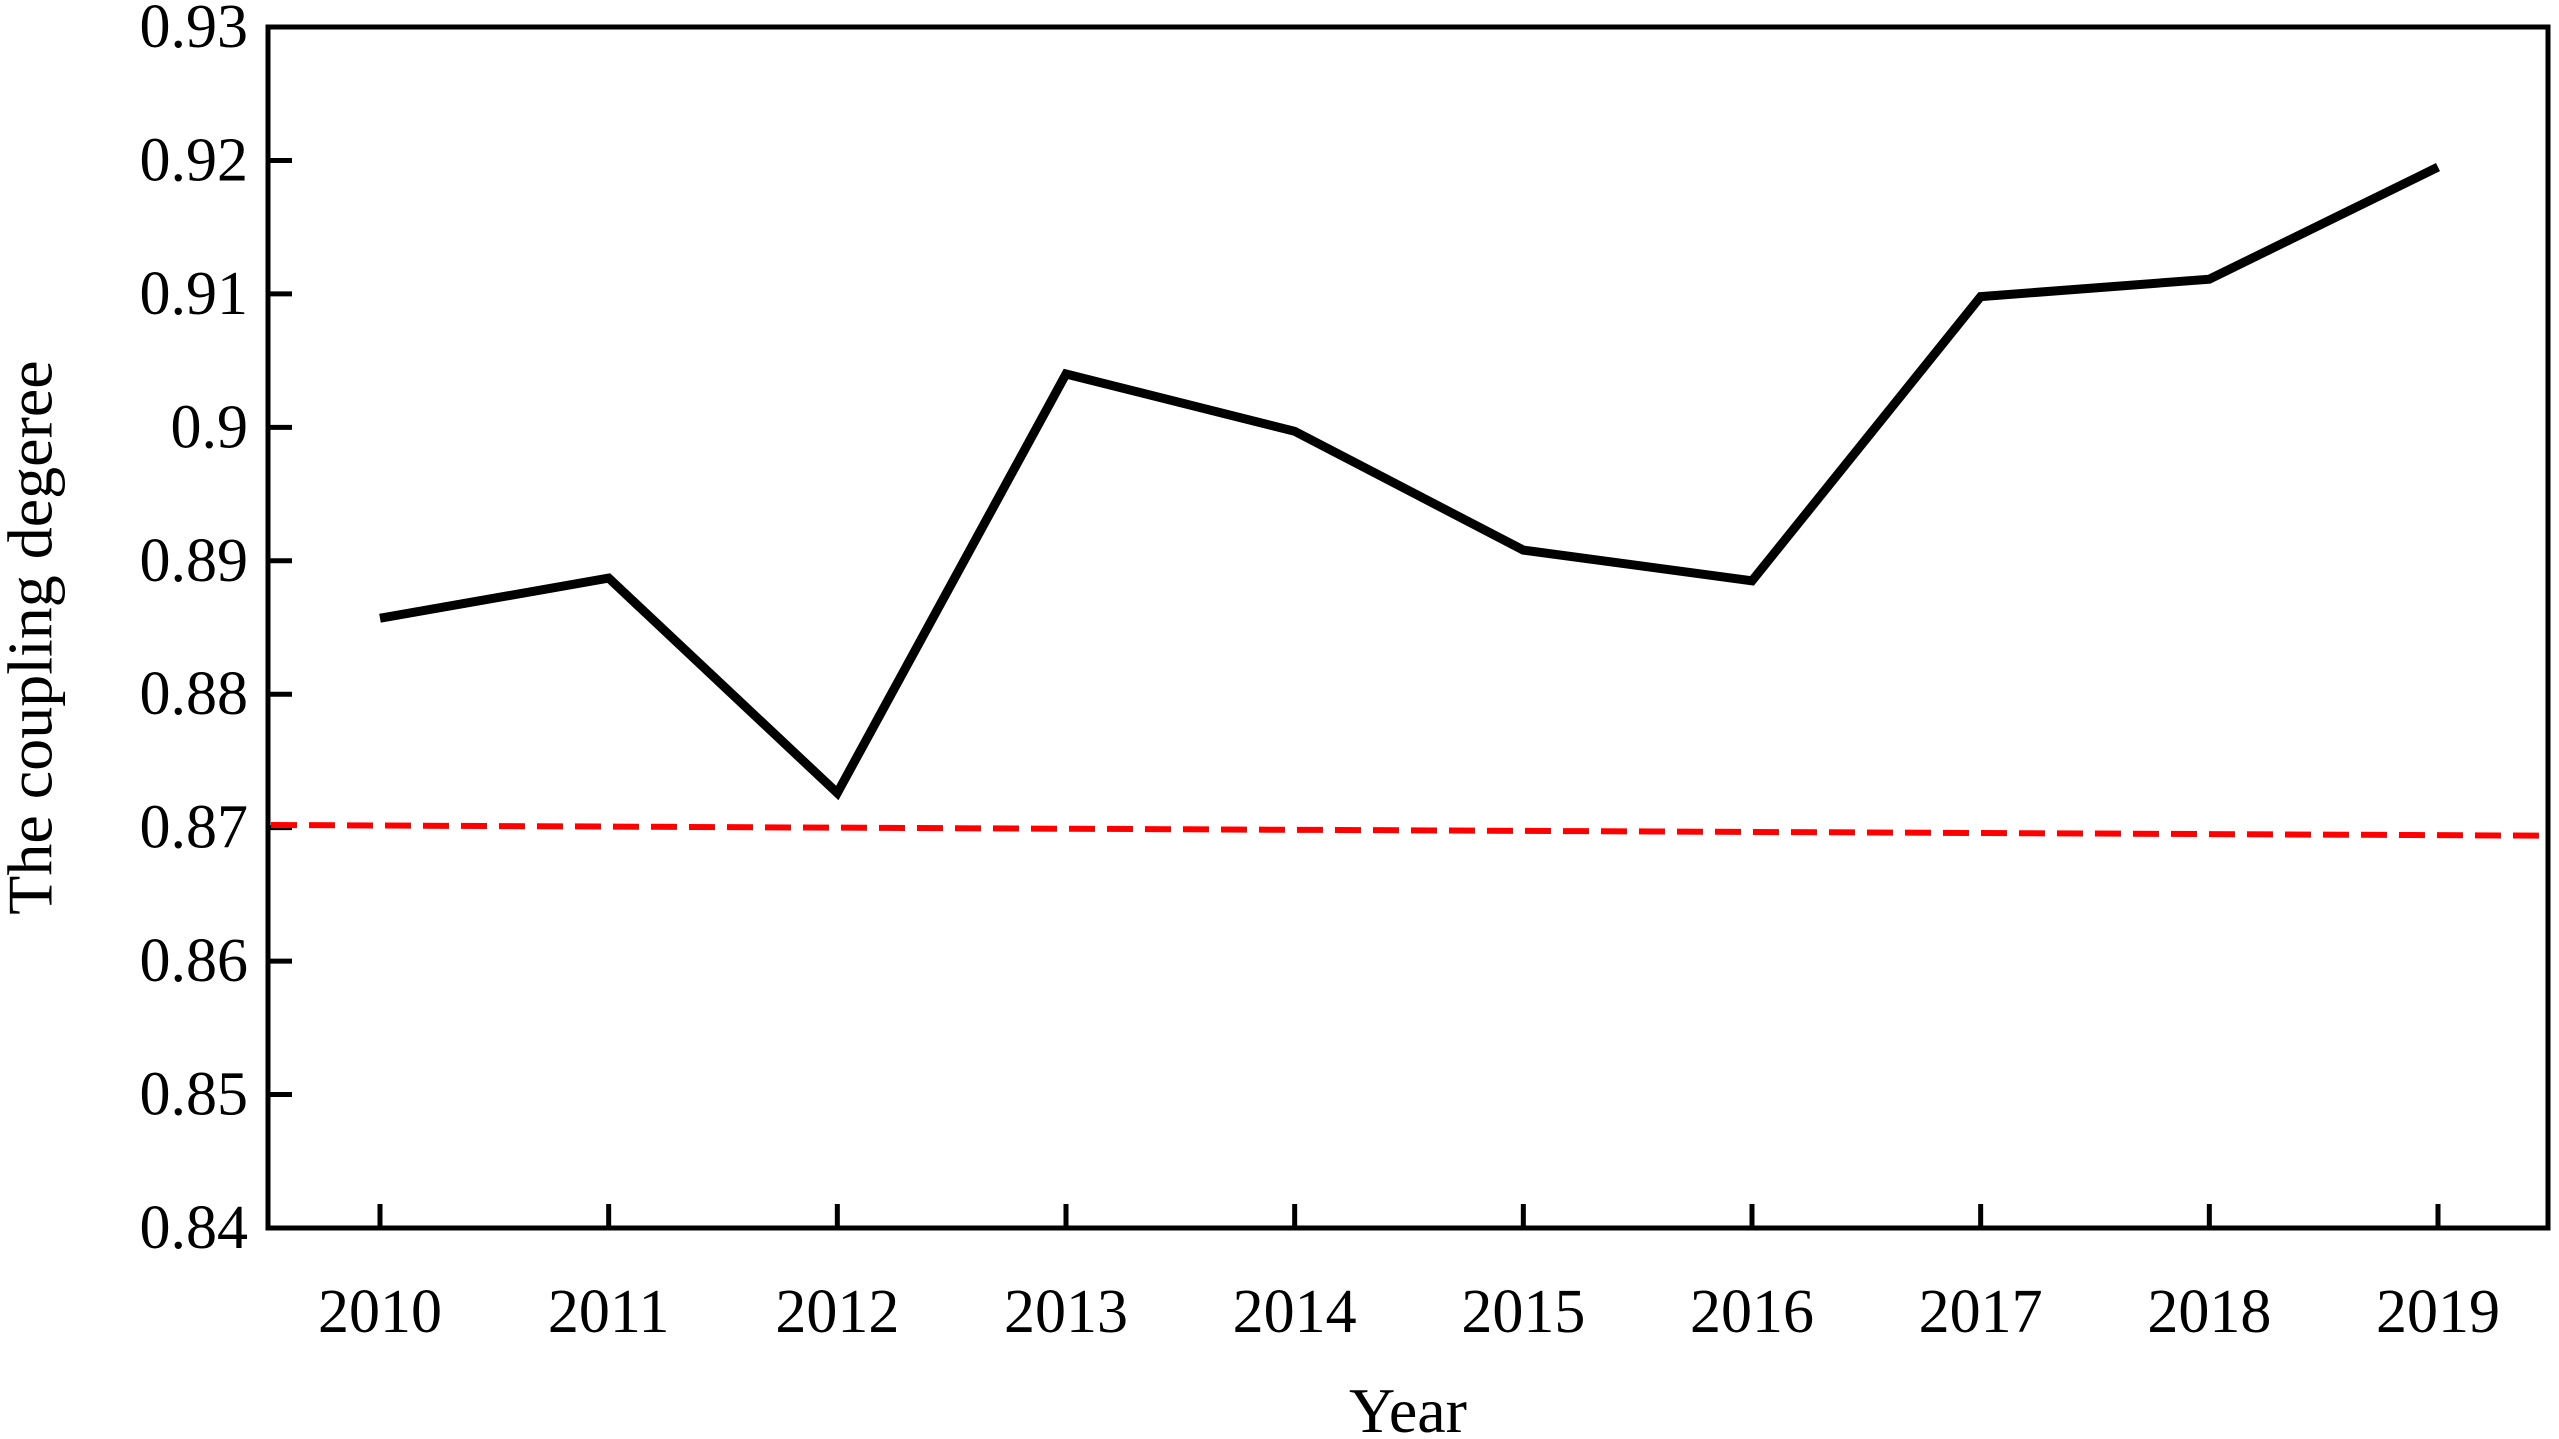  I want to click on x-tick-label: 2019, so click(2438, 1312).